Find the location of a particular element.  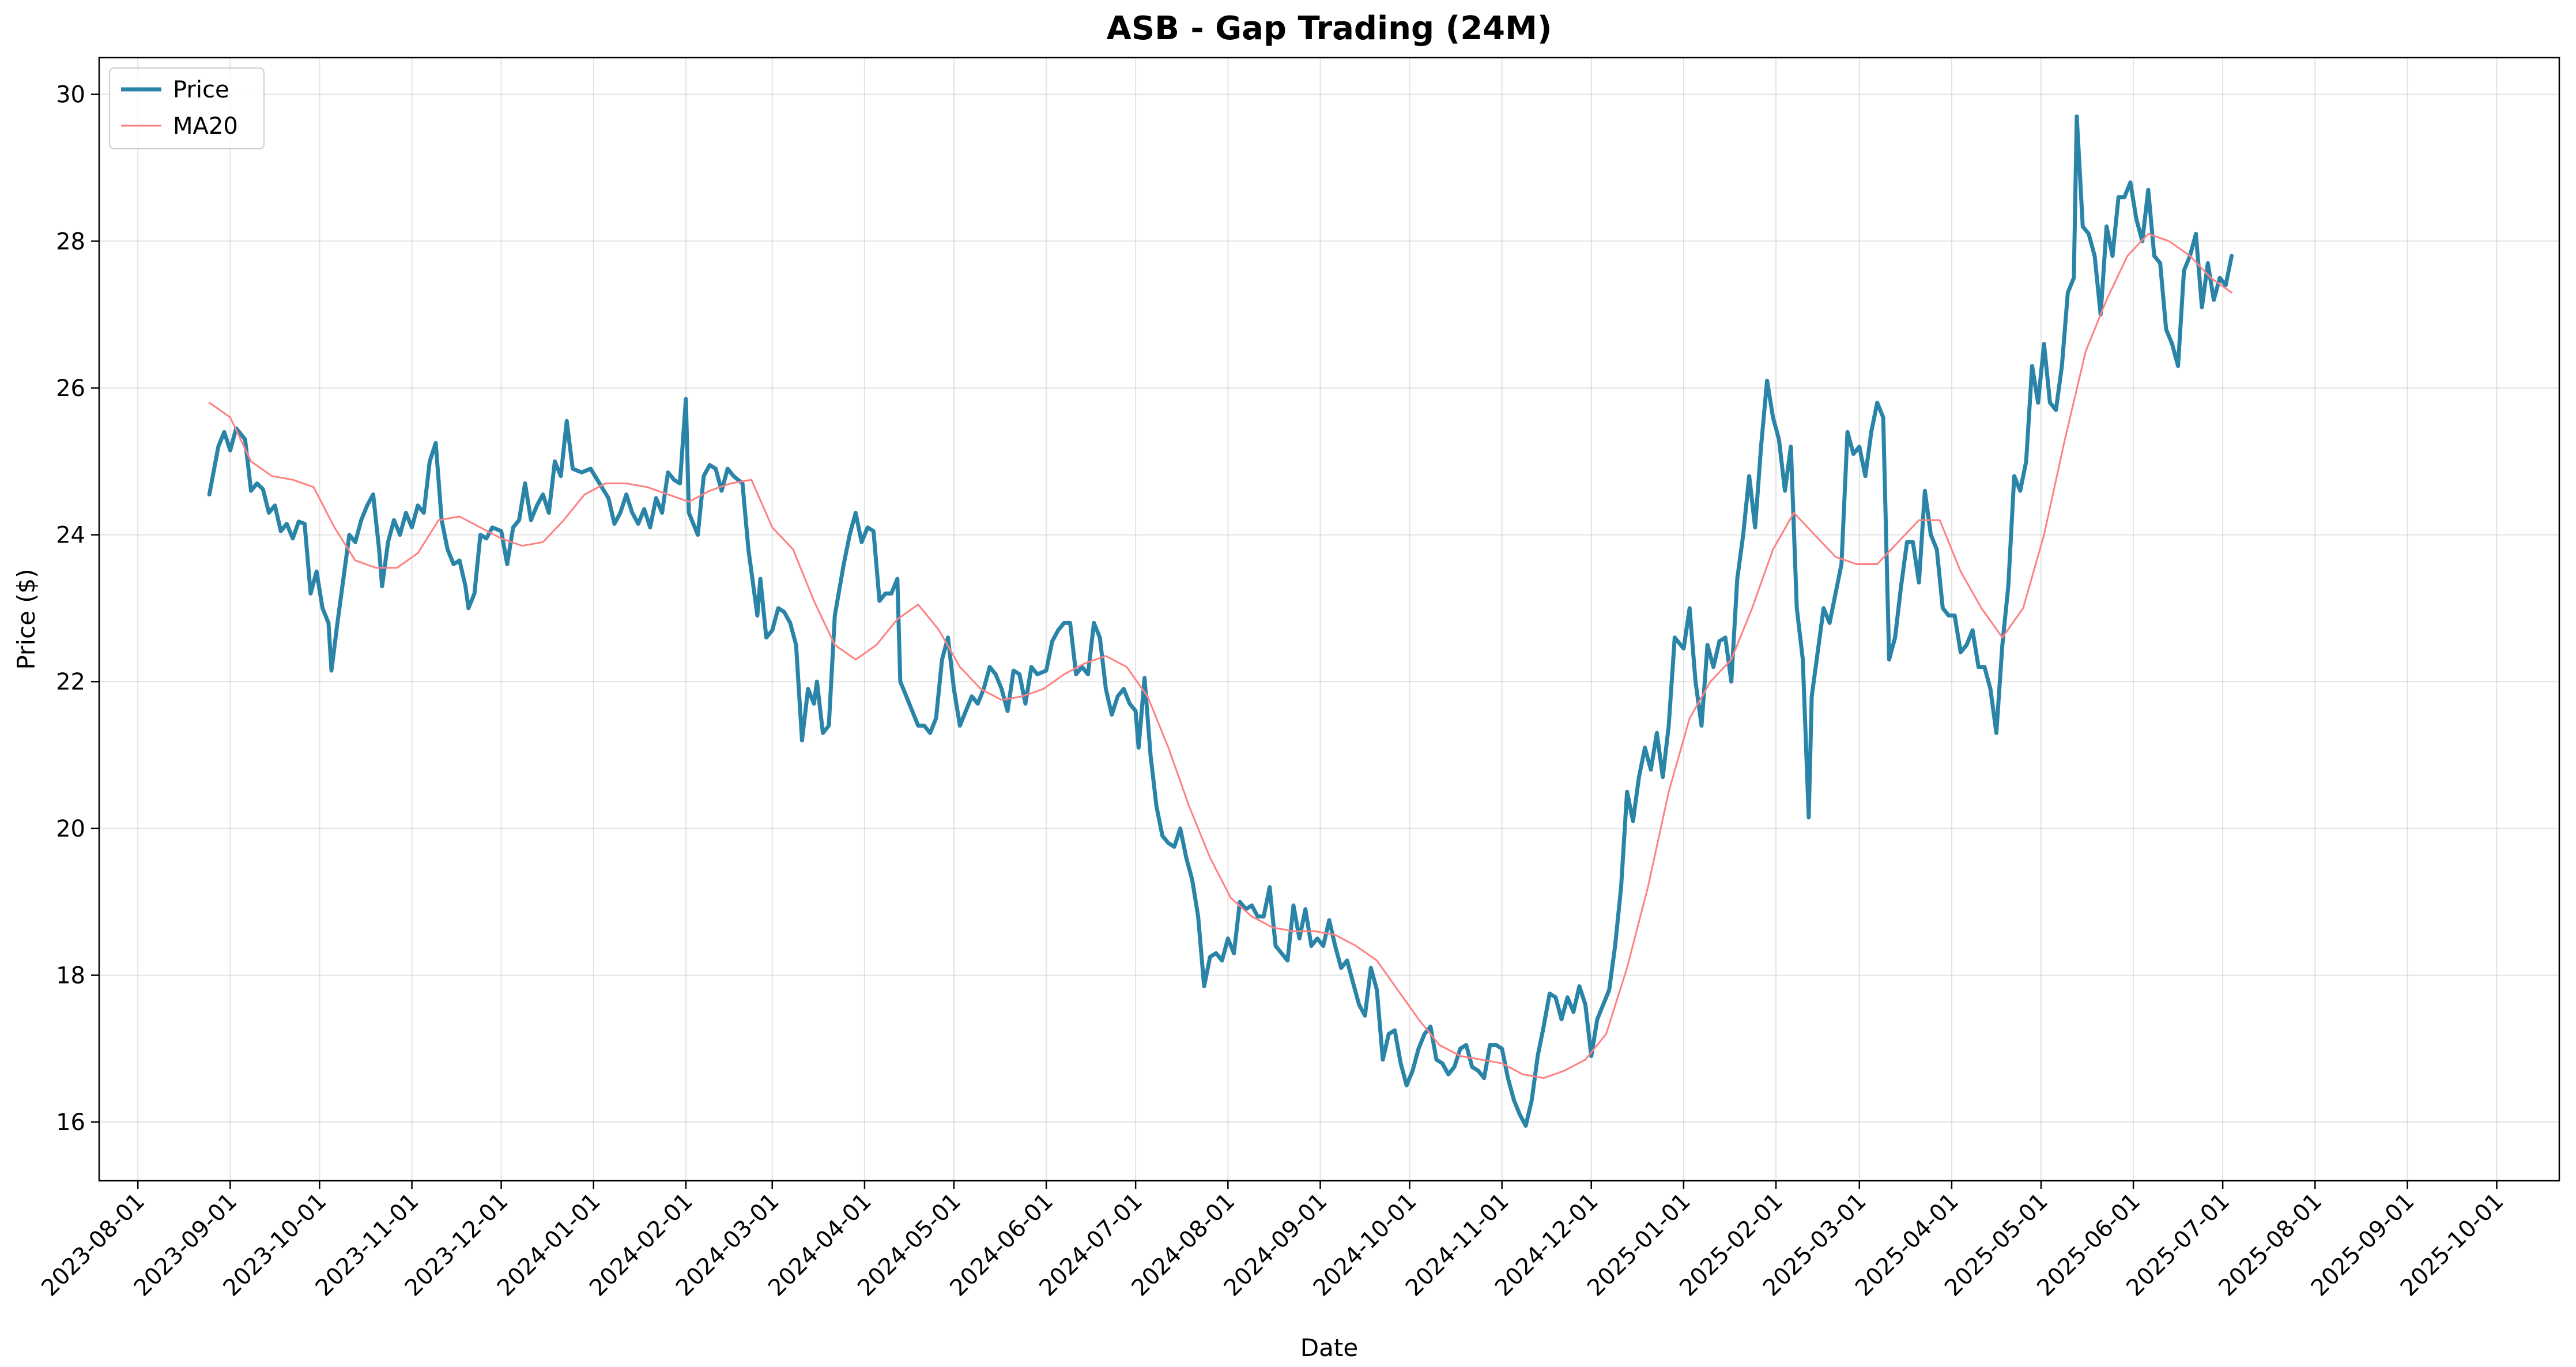

legend: Price MA20 is located at coordinates (187, 108).